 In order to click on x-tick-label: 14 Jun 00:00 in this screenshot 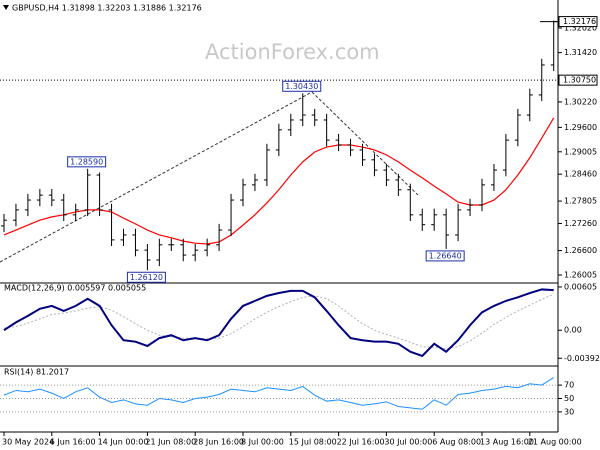, I will do `click(123, 442)`.